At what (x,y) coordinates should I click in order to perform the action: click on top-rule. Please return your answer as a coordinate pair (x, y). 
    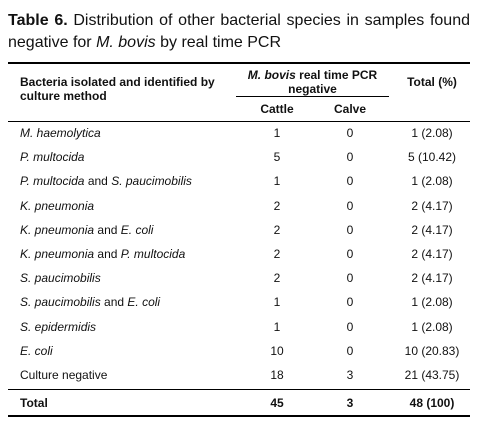
    Looking at the image, I should click on (239, 63).